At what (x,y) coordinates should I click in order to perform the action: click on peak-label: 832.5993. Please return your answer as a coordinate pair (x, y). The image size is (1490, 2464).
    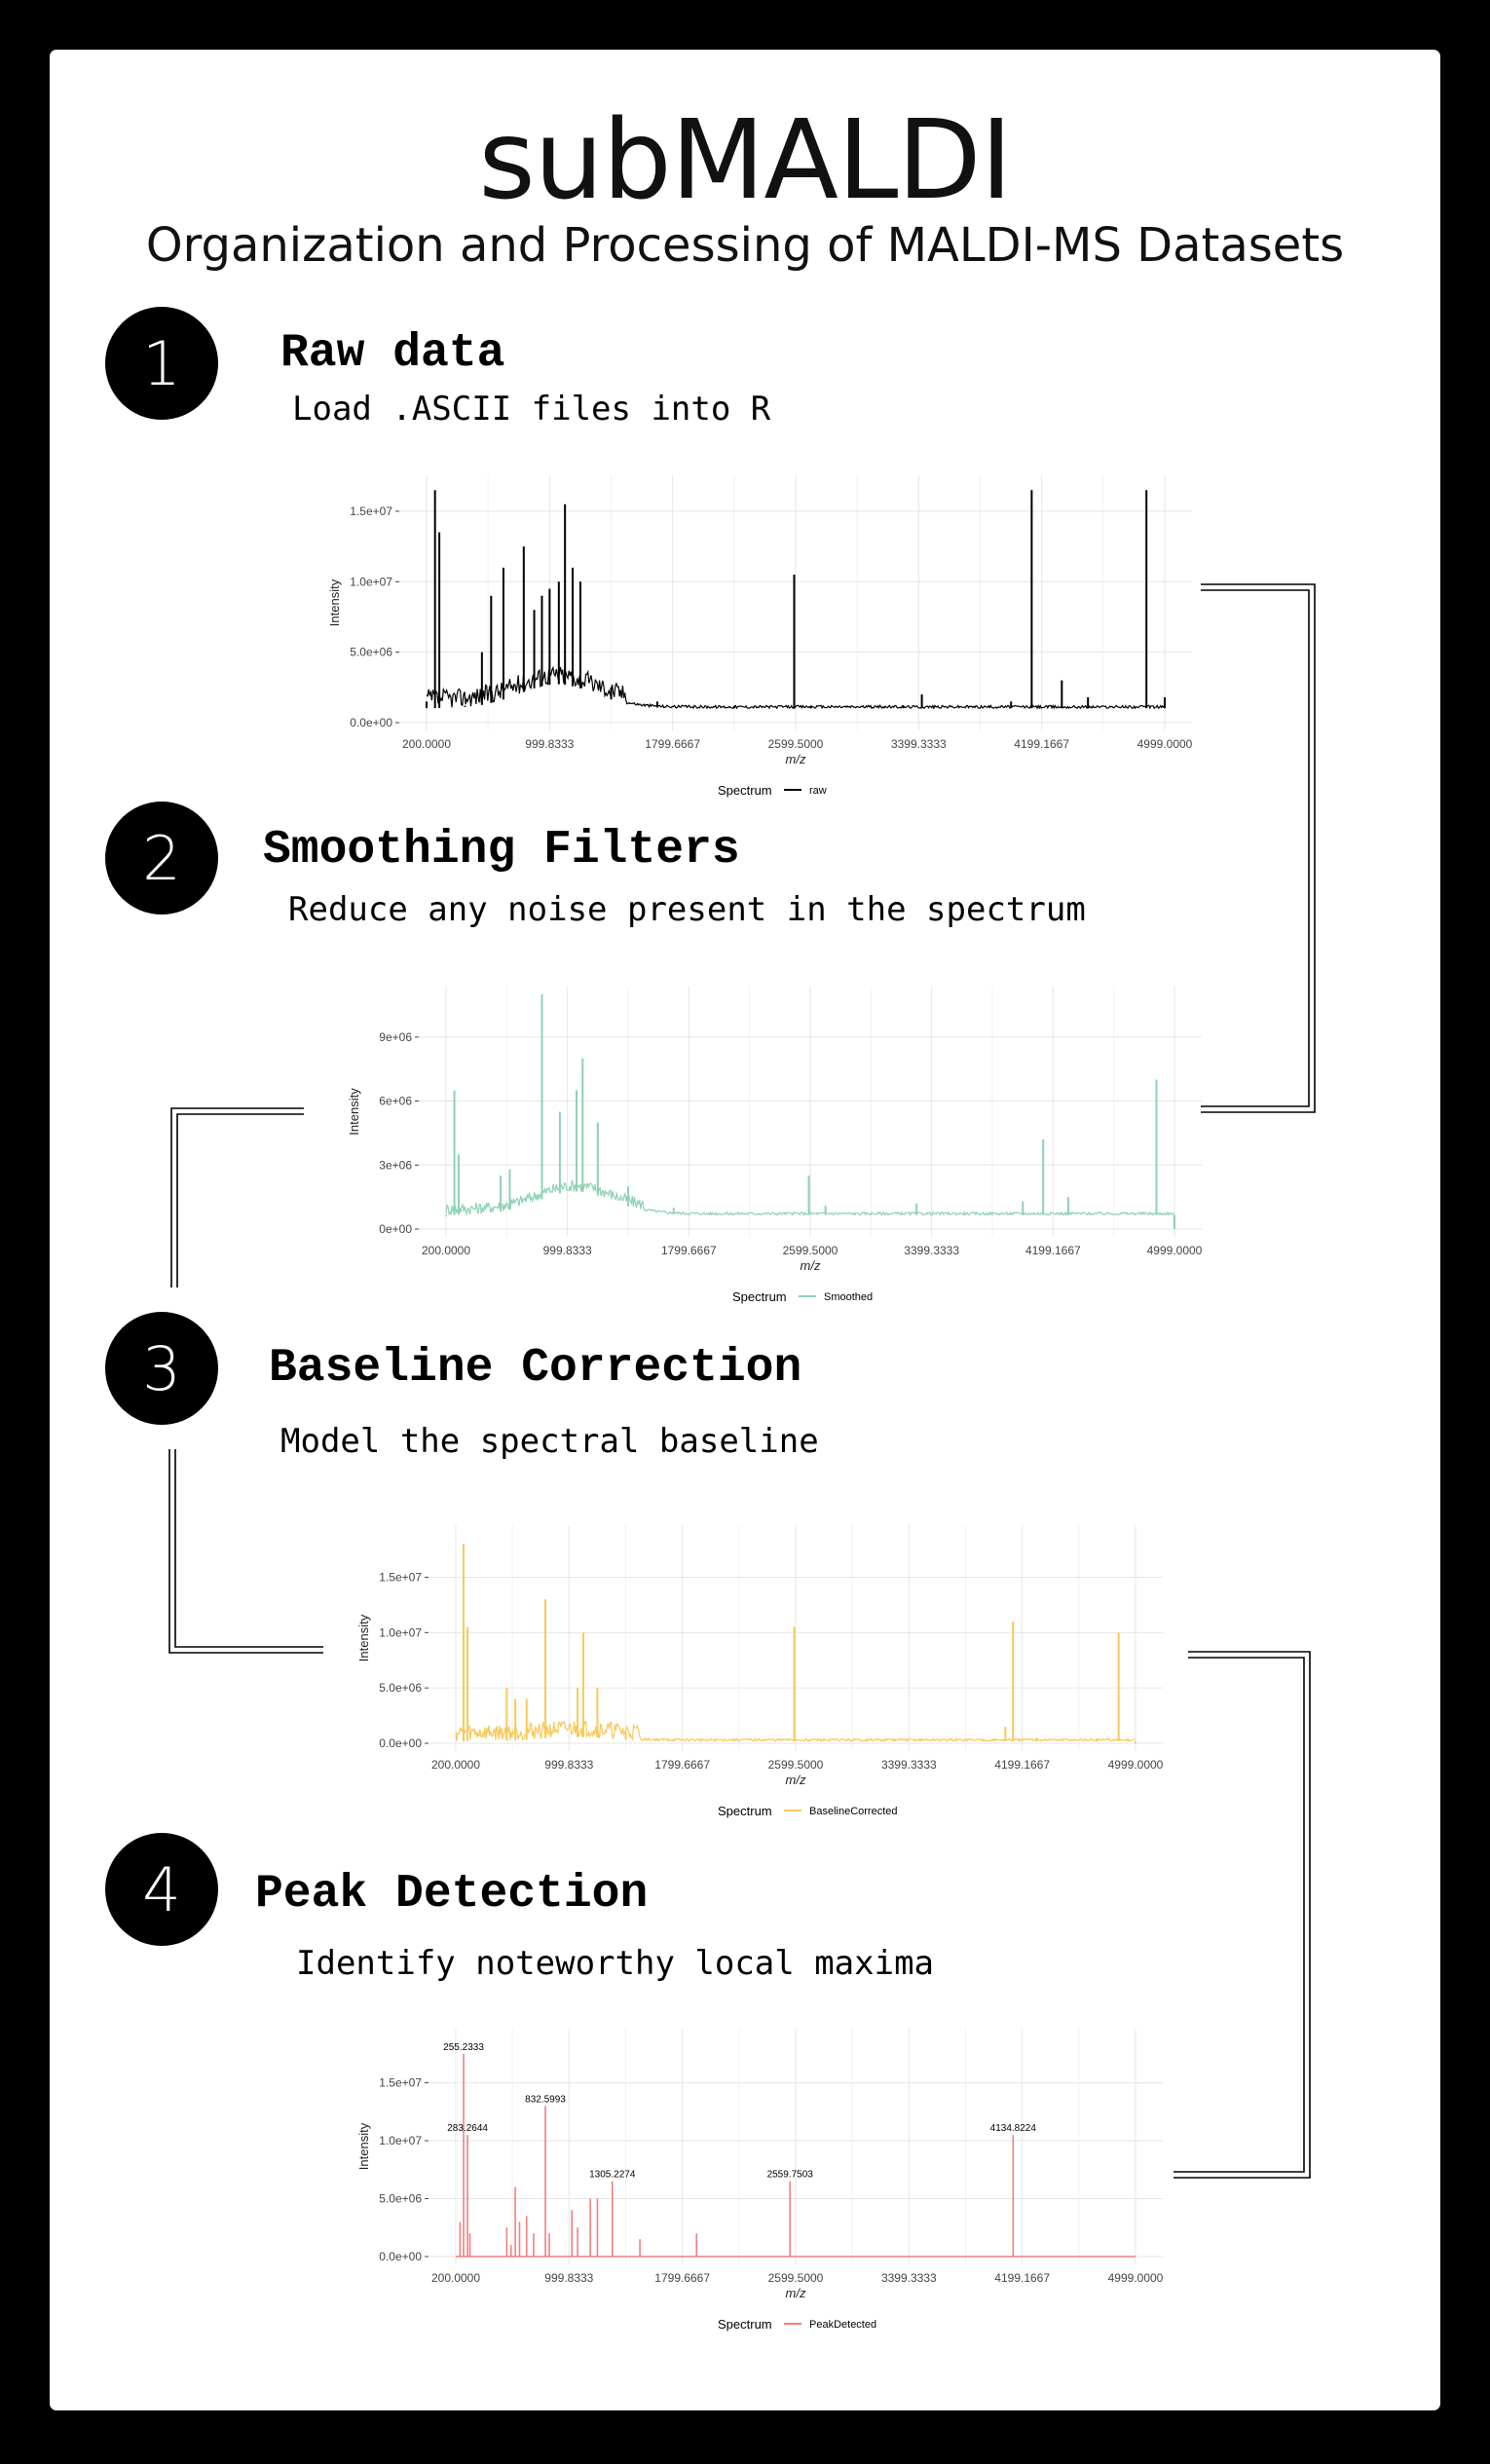
    Looking at the image, I should click on (545, 2099).